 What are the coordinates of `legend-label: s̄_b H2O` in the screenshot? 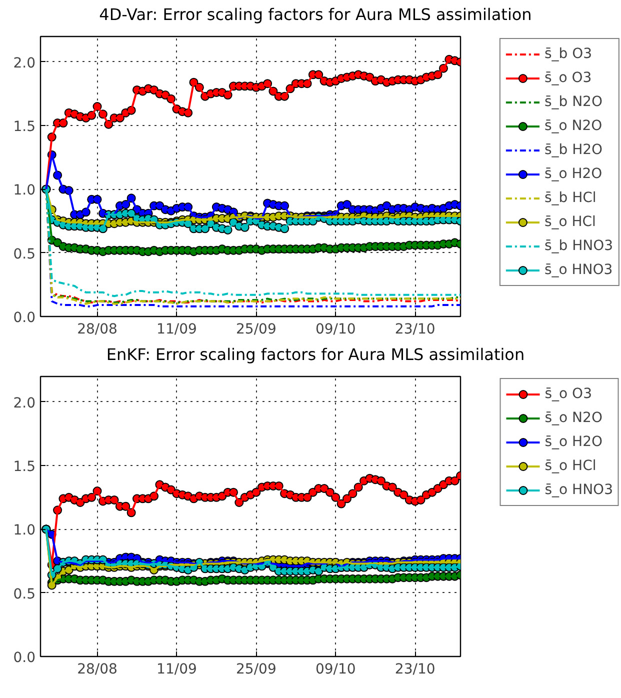 It's located at (573, 150).